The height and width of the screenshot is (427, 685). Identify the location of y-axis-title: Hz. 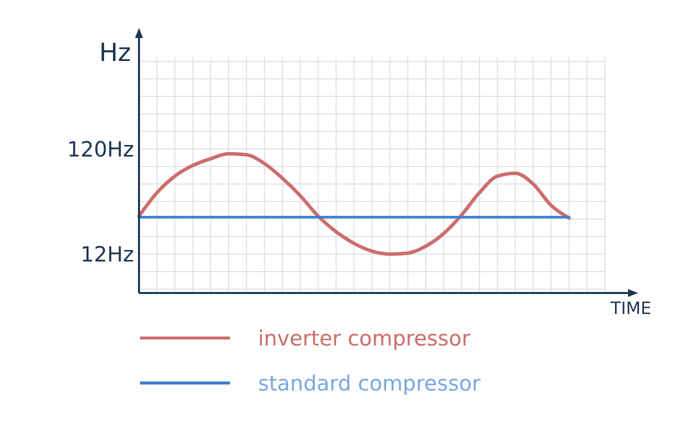
(115, 52).